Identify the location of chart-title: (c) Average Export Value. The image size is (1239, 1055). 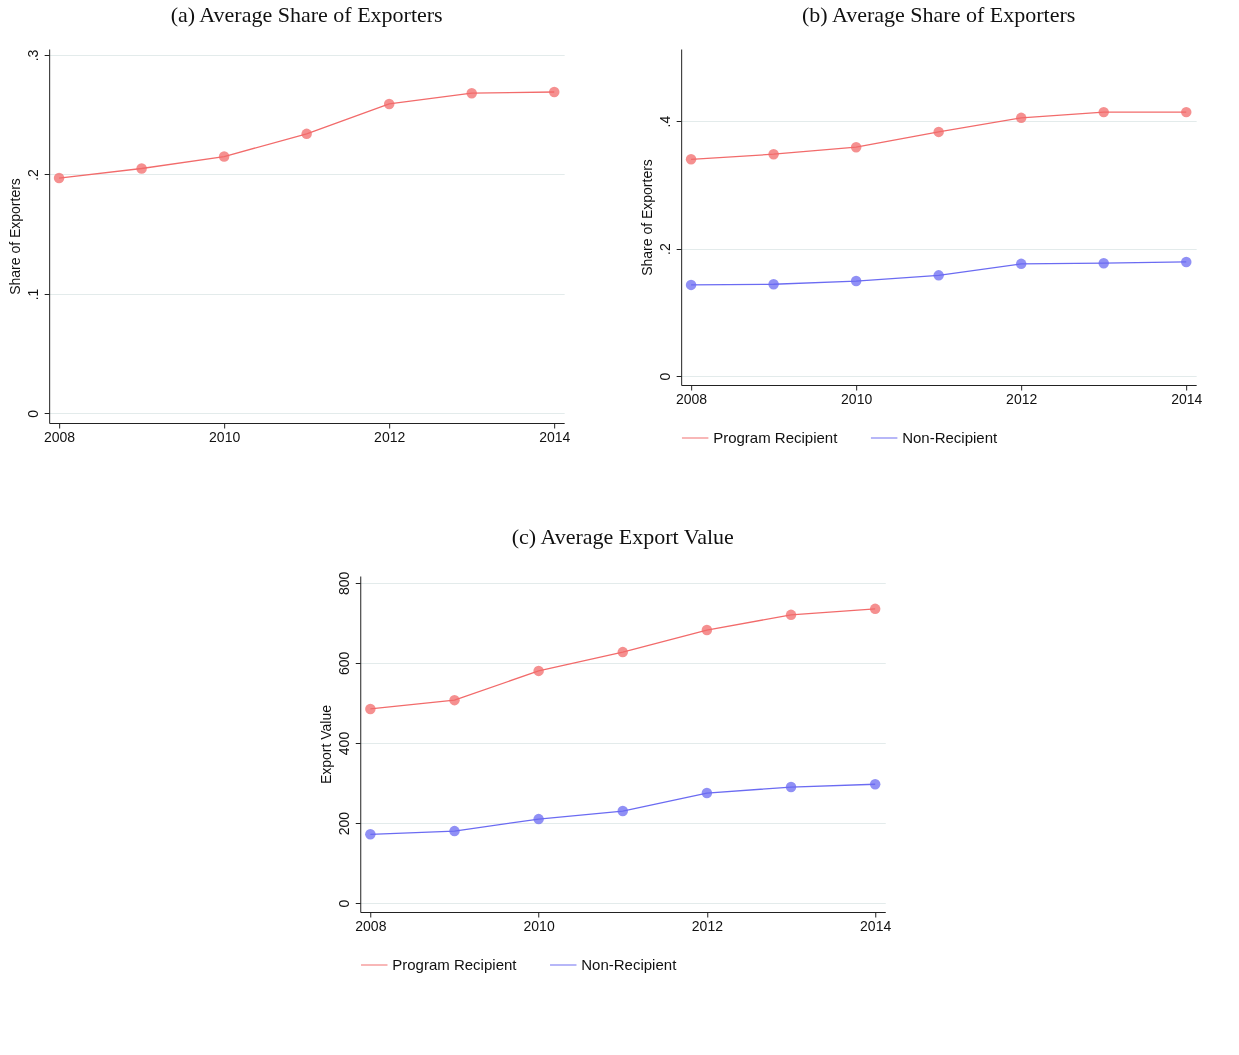
(622, 537).